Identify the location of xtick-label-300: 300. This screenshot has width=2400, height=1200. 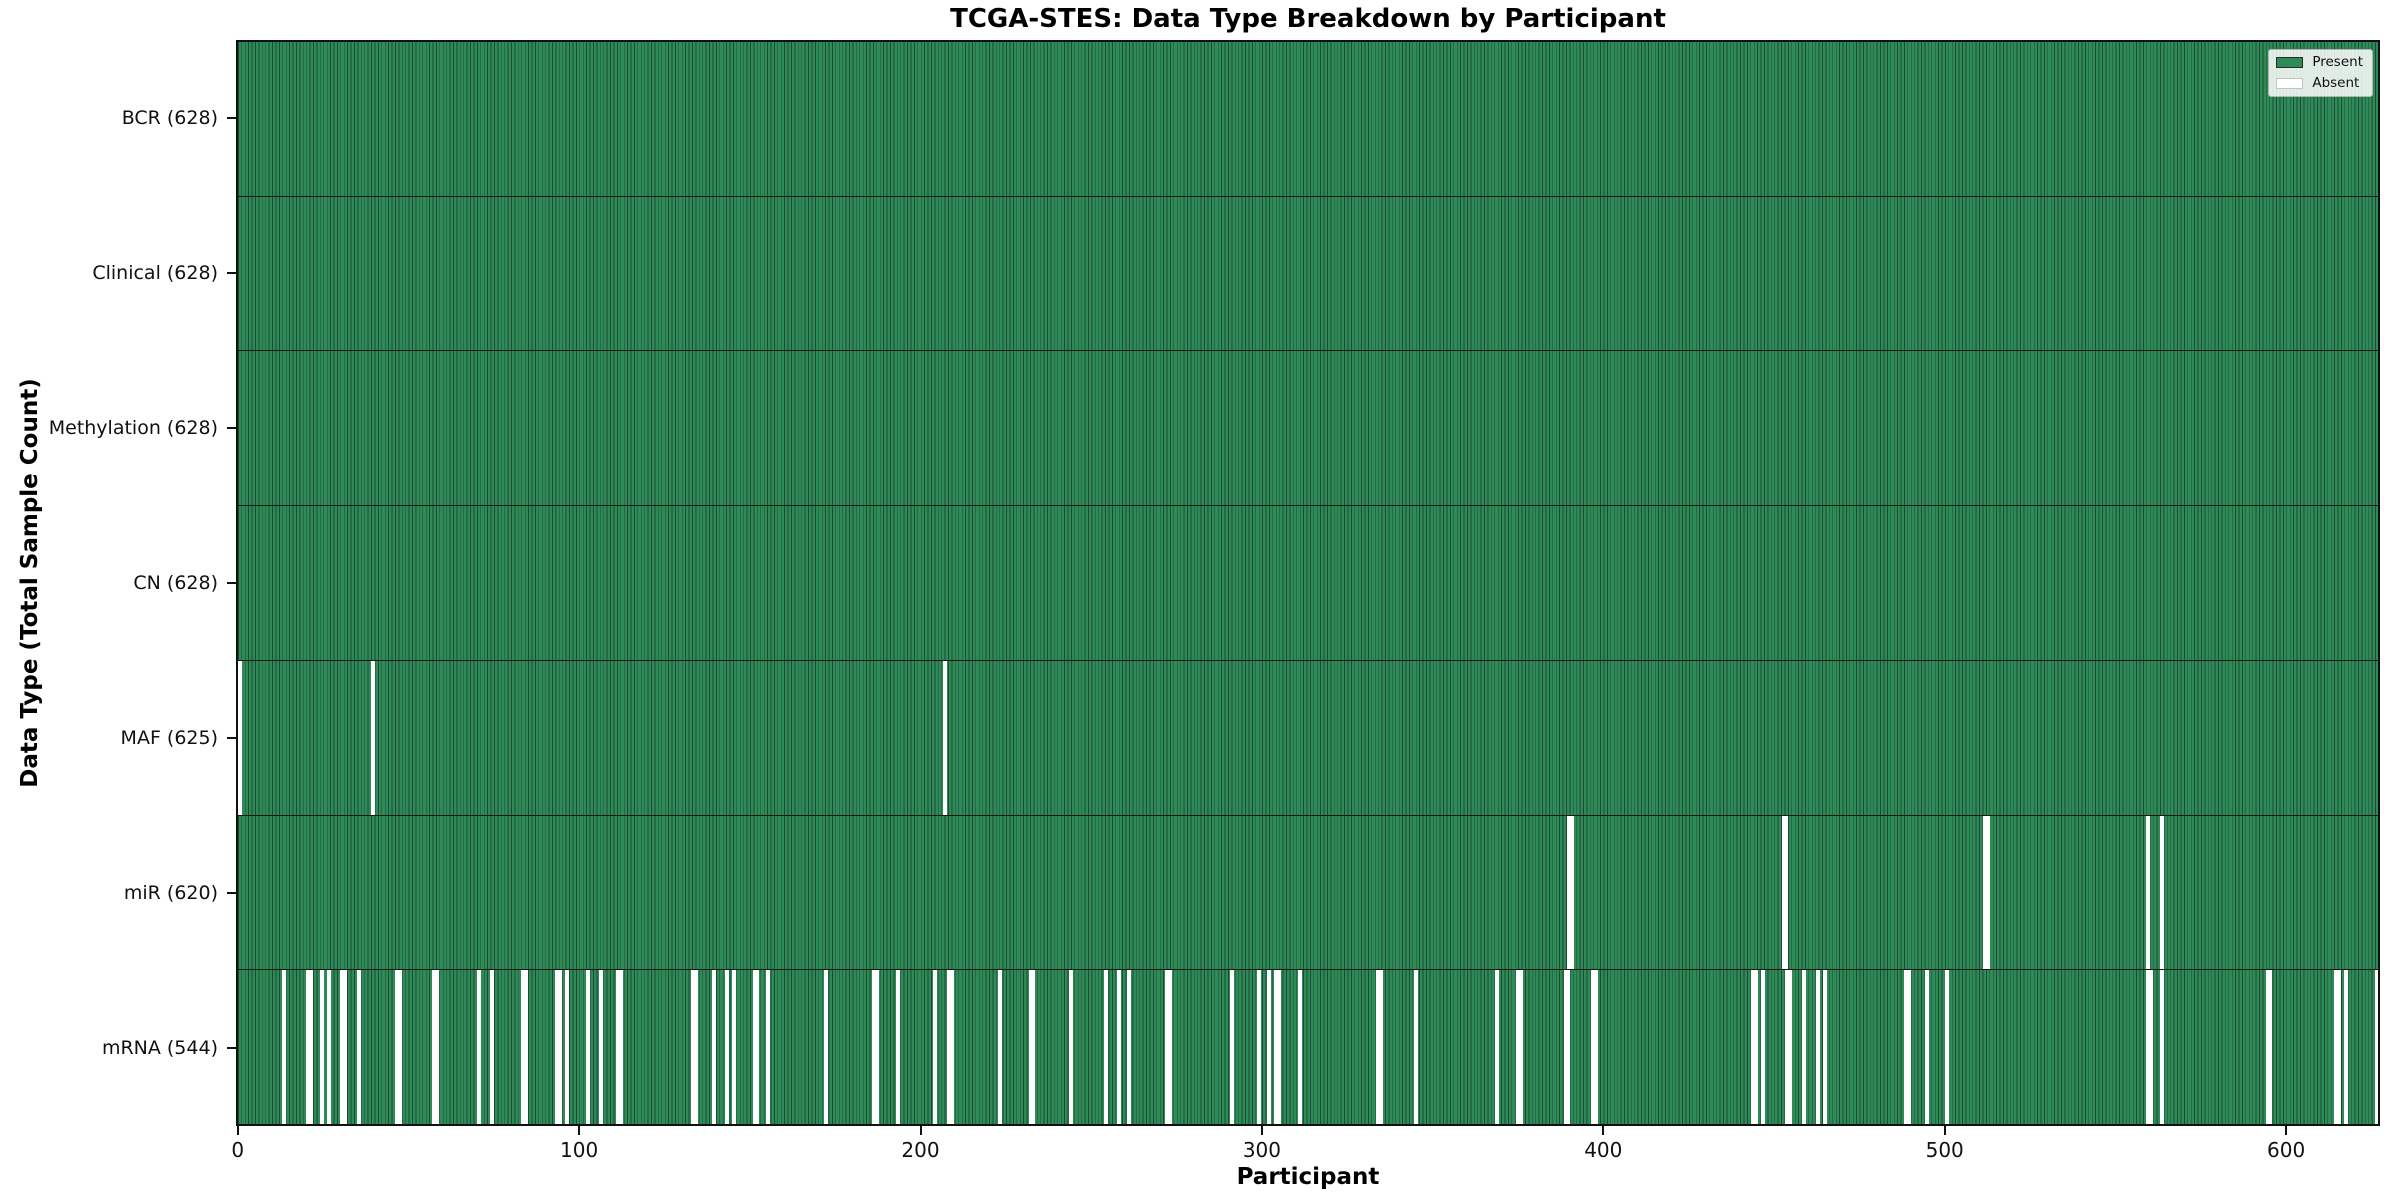
(1261, 1150).